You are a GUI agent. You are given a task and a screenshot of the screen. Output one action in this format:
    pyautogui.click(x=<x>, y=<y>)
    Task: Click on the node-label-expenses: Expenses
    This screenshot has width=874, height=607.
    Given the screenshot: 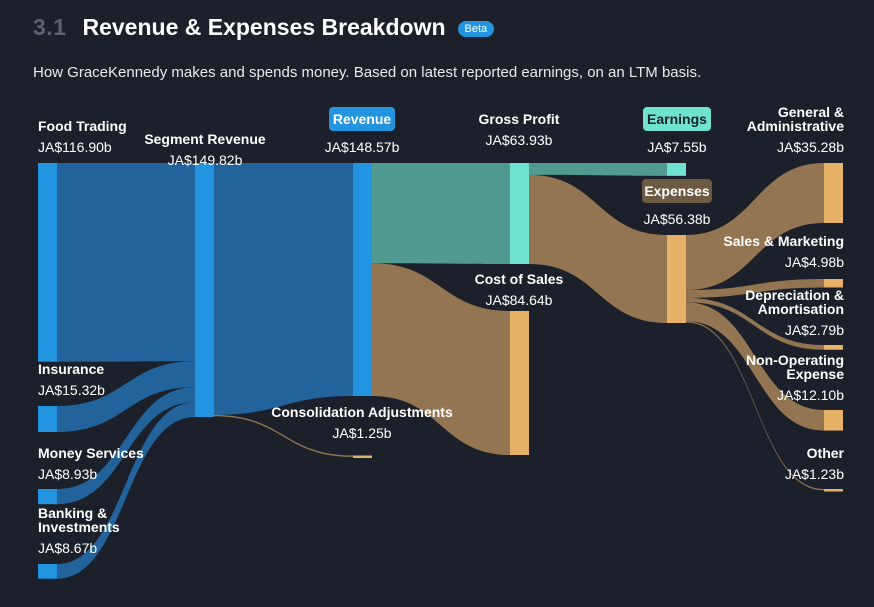 What is the action you would take?
    pyautogui.click(x=677, y=191)
    